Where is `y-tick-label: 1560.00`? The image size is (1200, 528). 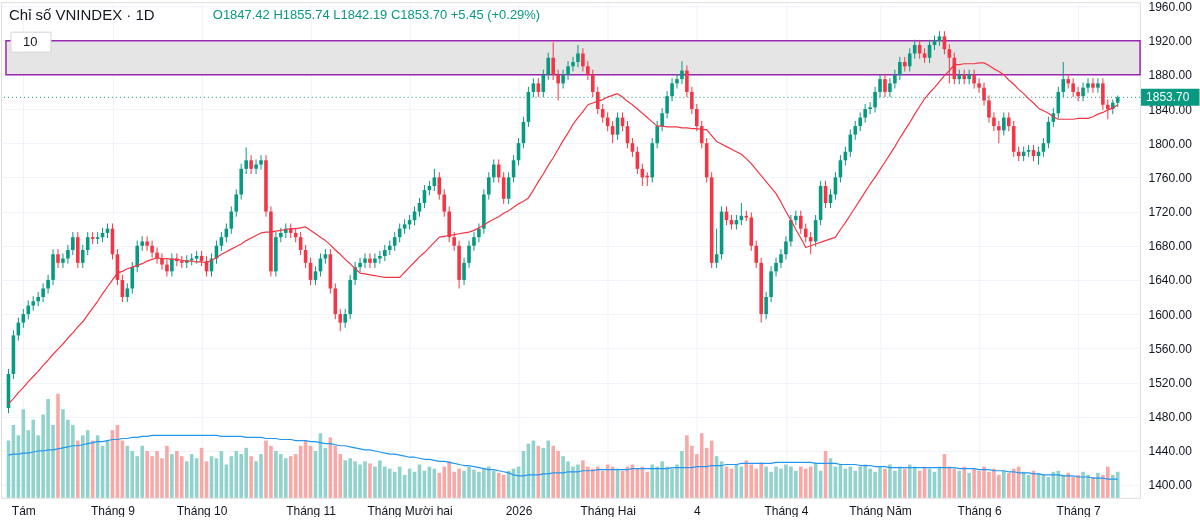
y-tick-label: 1560.00 is located at coordinates (1170, 348).